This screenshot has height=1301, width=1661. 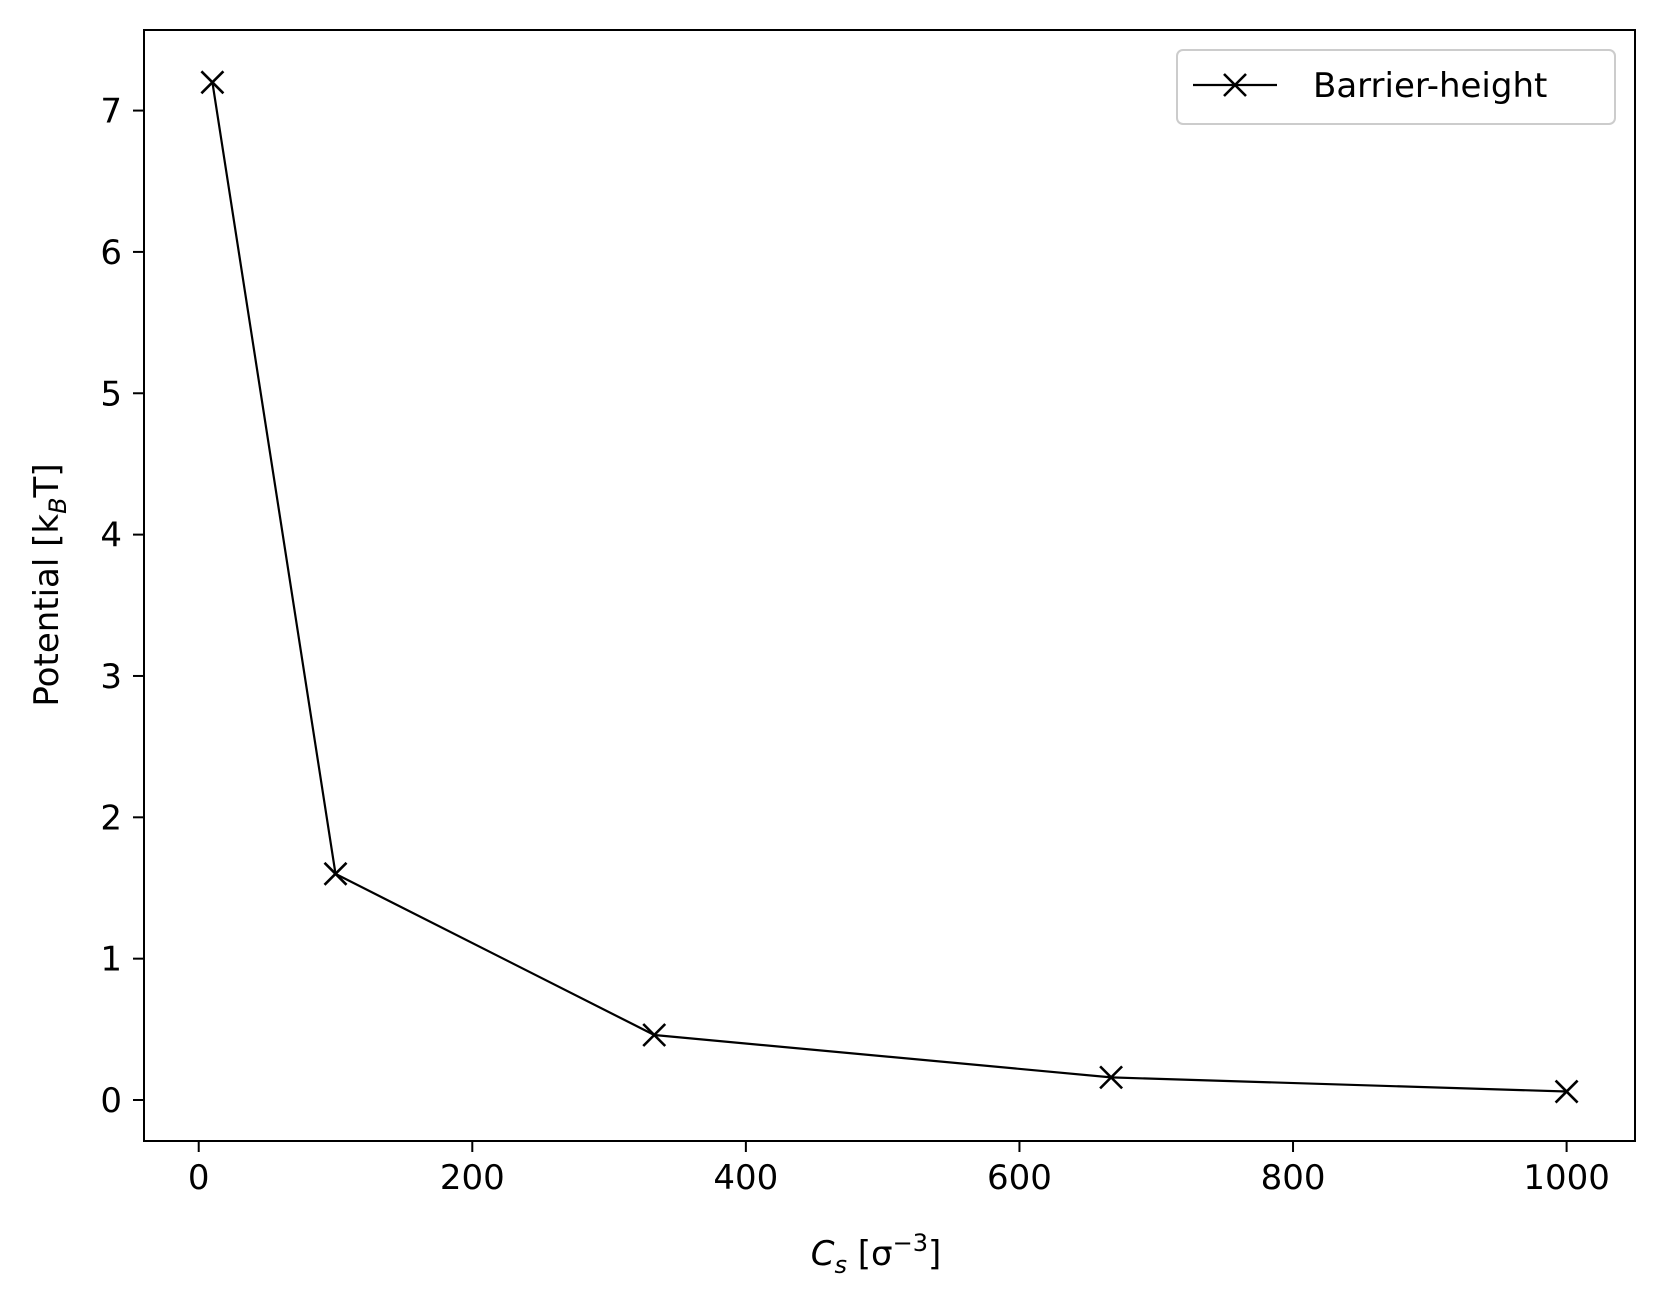 I want to click on y-axis-ticks: 0 1 2 3 4 5 6 7, so click(x=122, y=606).